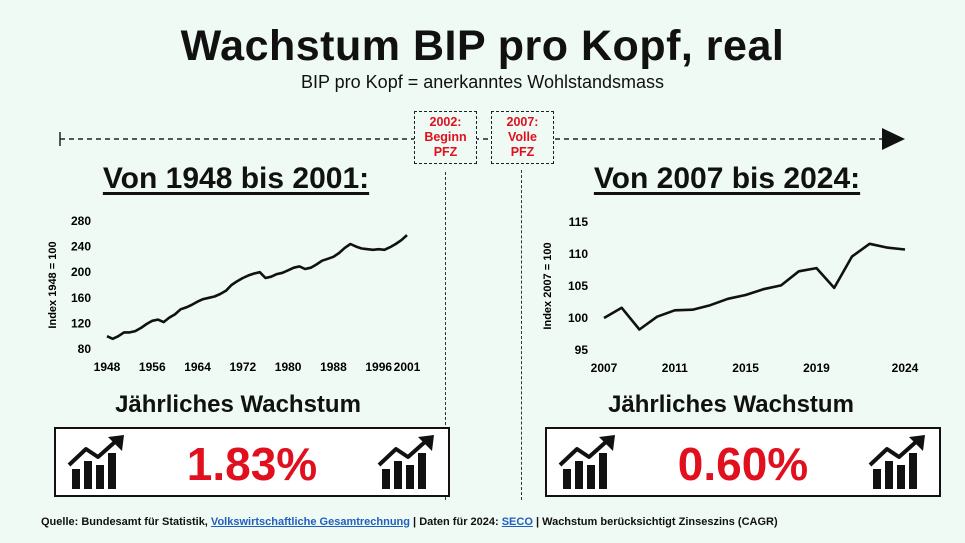  I want to click on x-tick-label: 1988, so click(333, 367).